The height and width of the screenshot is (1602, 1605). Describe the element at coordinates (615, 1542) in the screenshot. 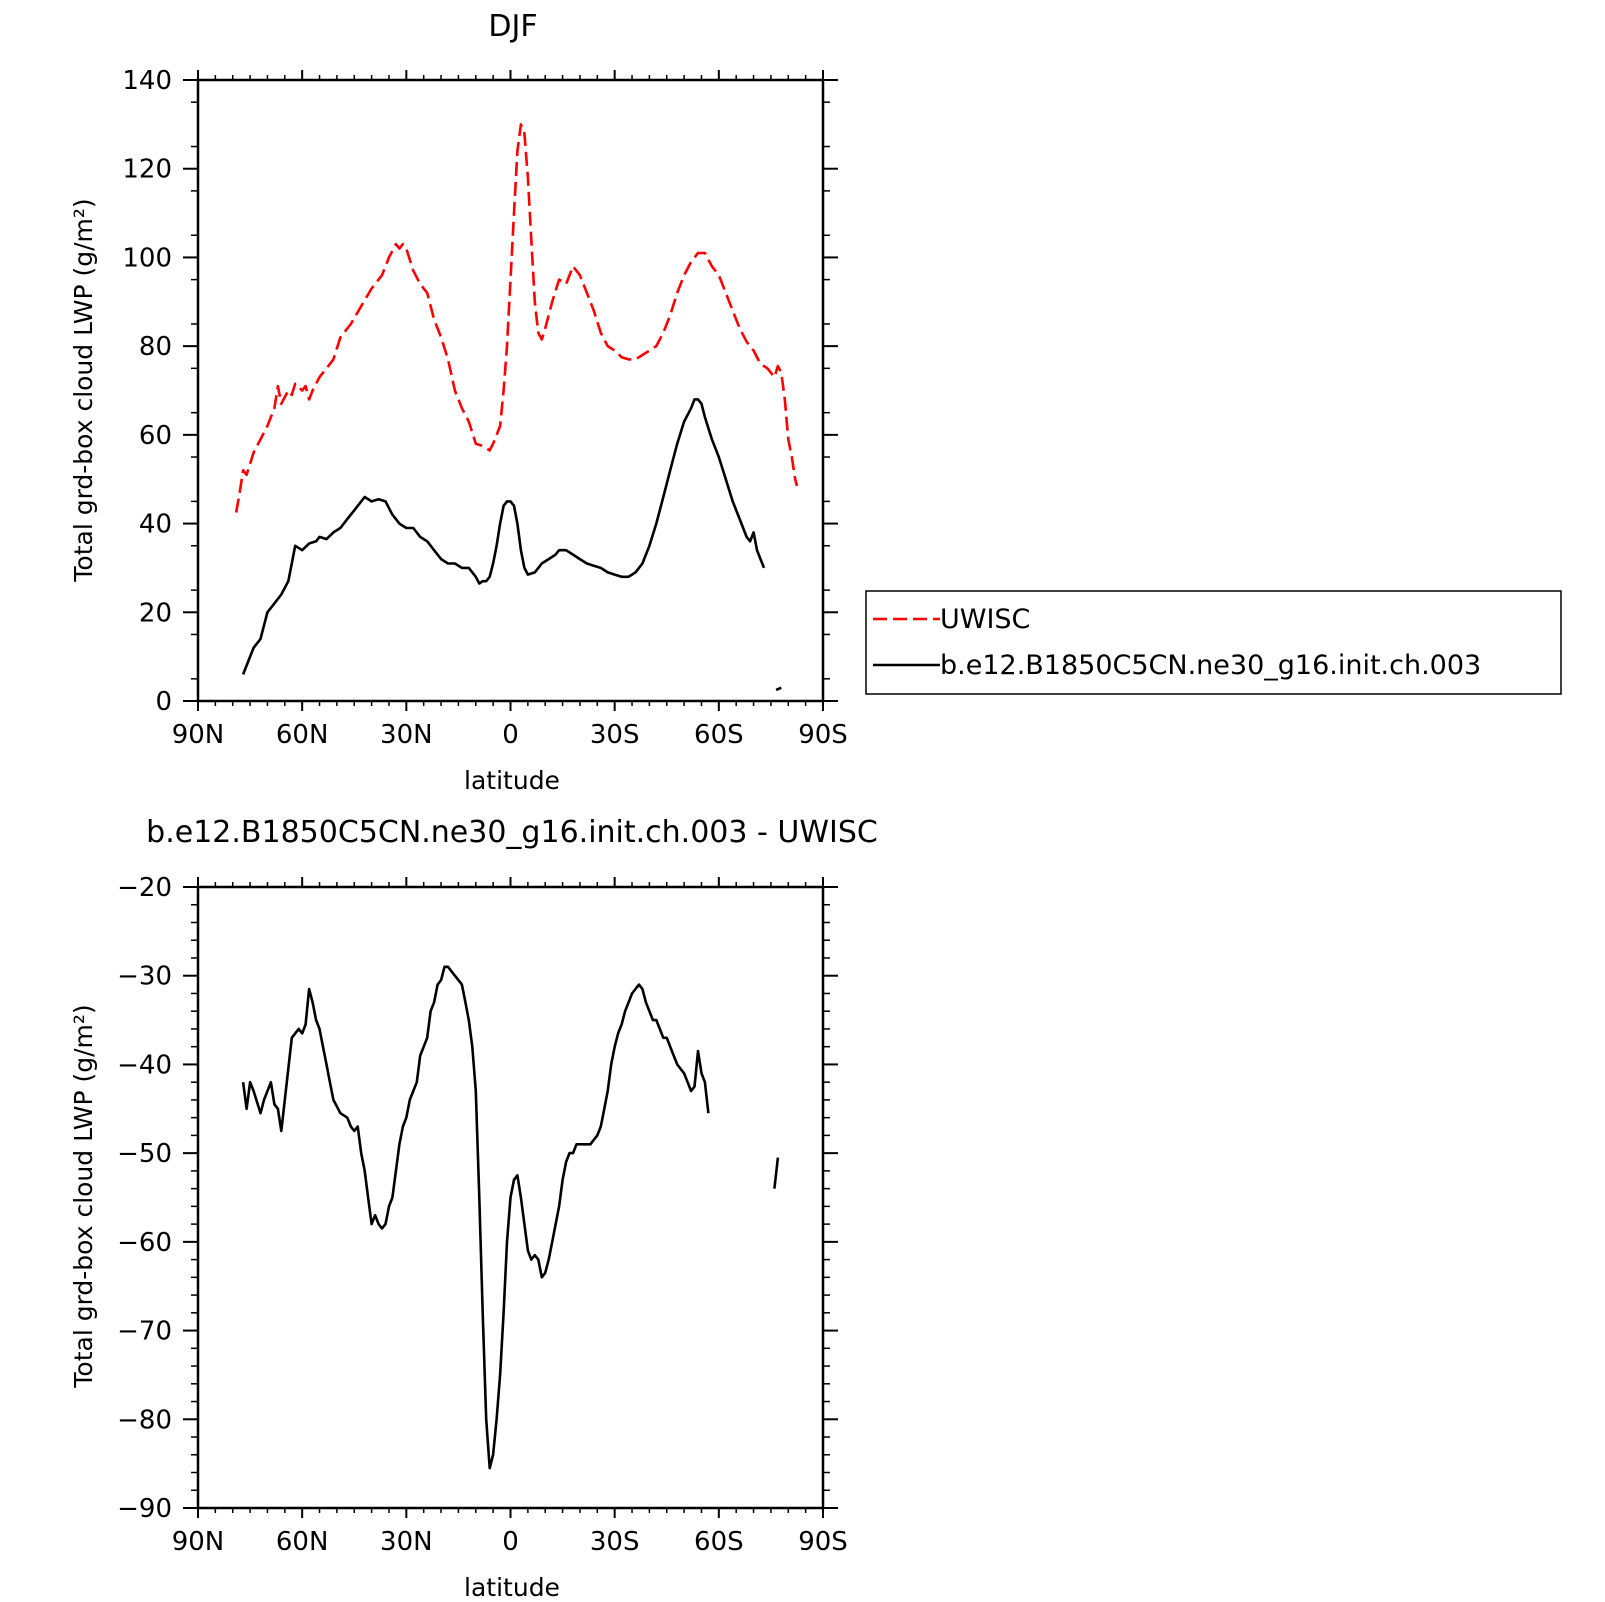

I see `bottom-x-tick-label: 30S` at that location.